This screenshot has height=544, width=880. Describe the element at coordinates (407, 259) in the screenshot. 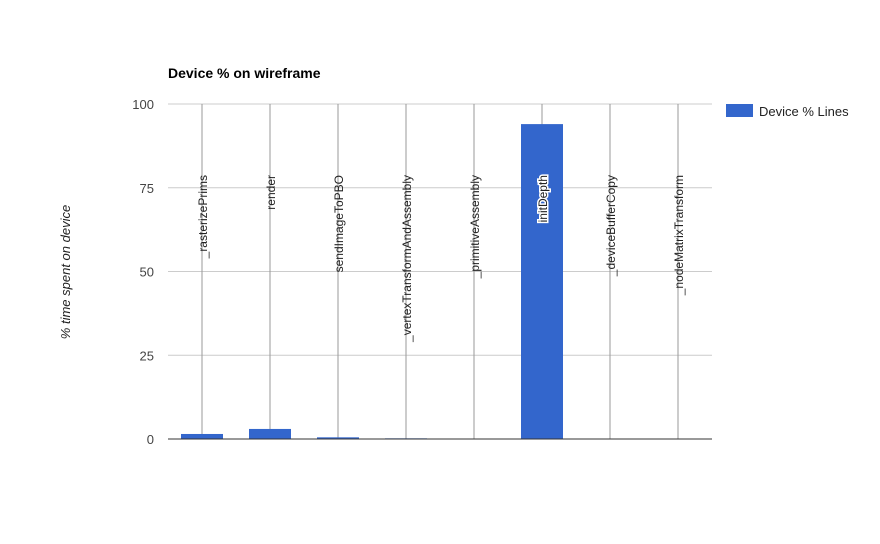

I see `category-label: _vertexTransformAndAssembly` at that location.